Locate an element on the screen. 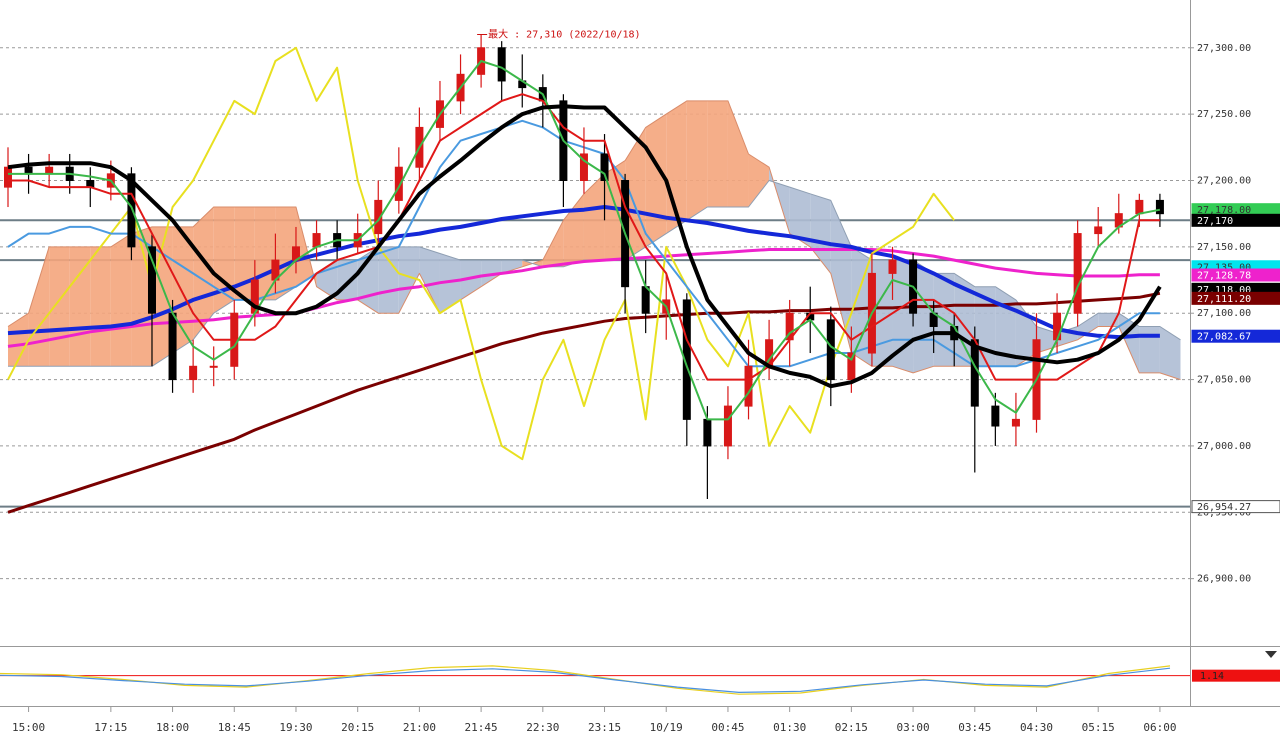  y-tick-label: 27,250.00 is located at coordinates (1224, 114).